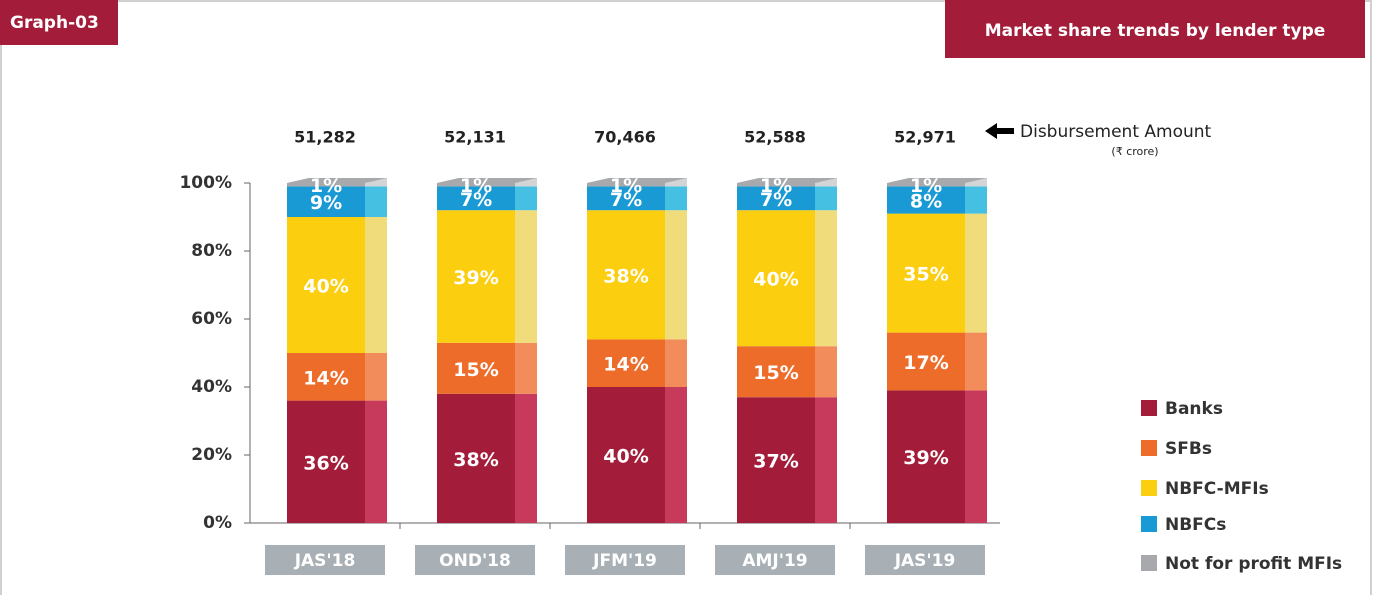 Image resolution: width=1376 pixels, height=595 pixels. I want to click on header-label-box, so click(59, 22).